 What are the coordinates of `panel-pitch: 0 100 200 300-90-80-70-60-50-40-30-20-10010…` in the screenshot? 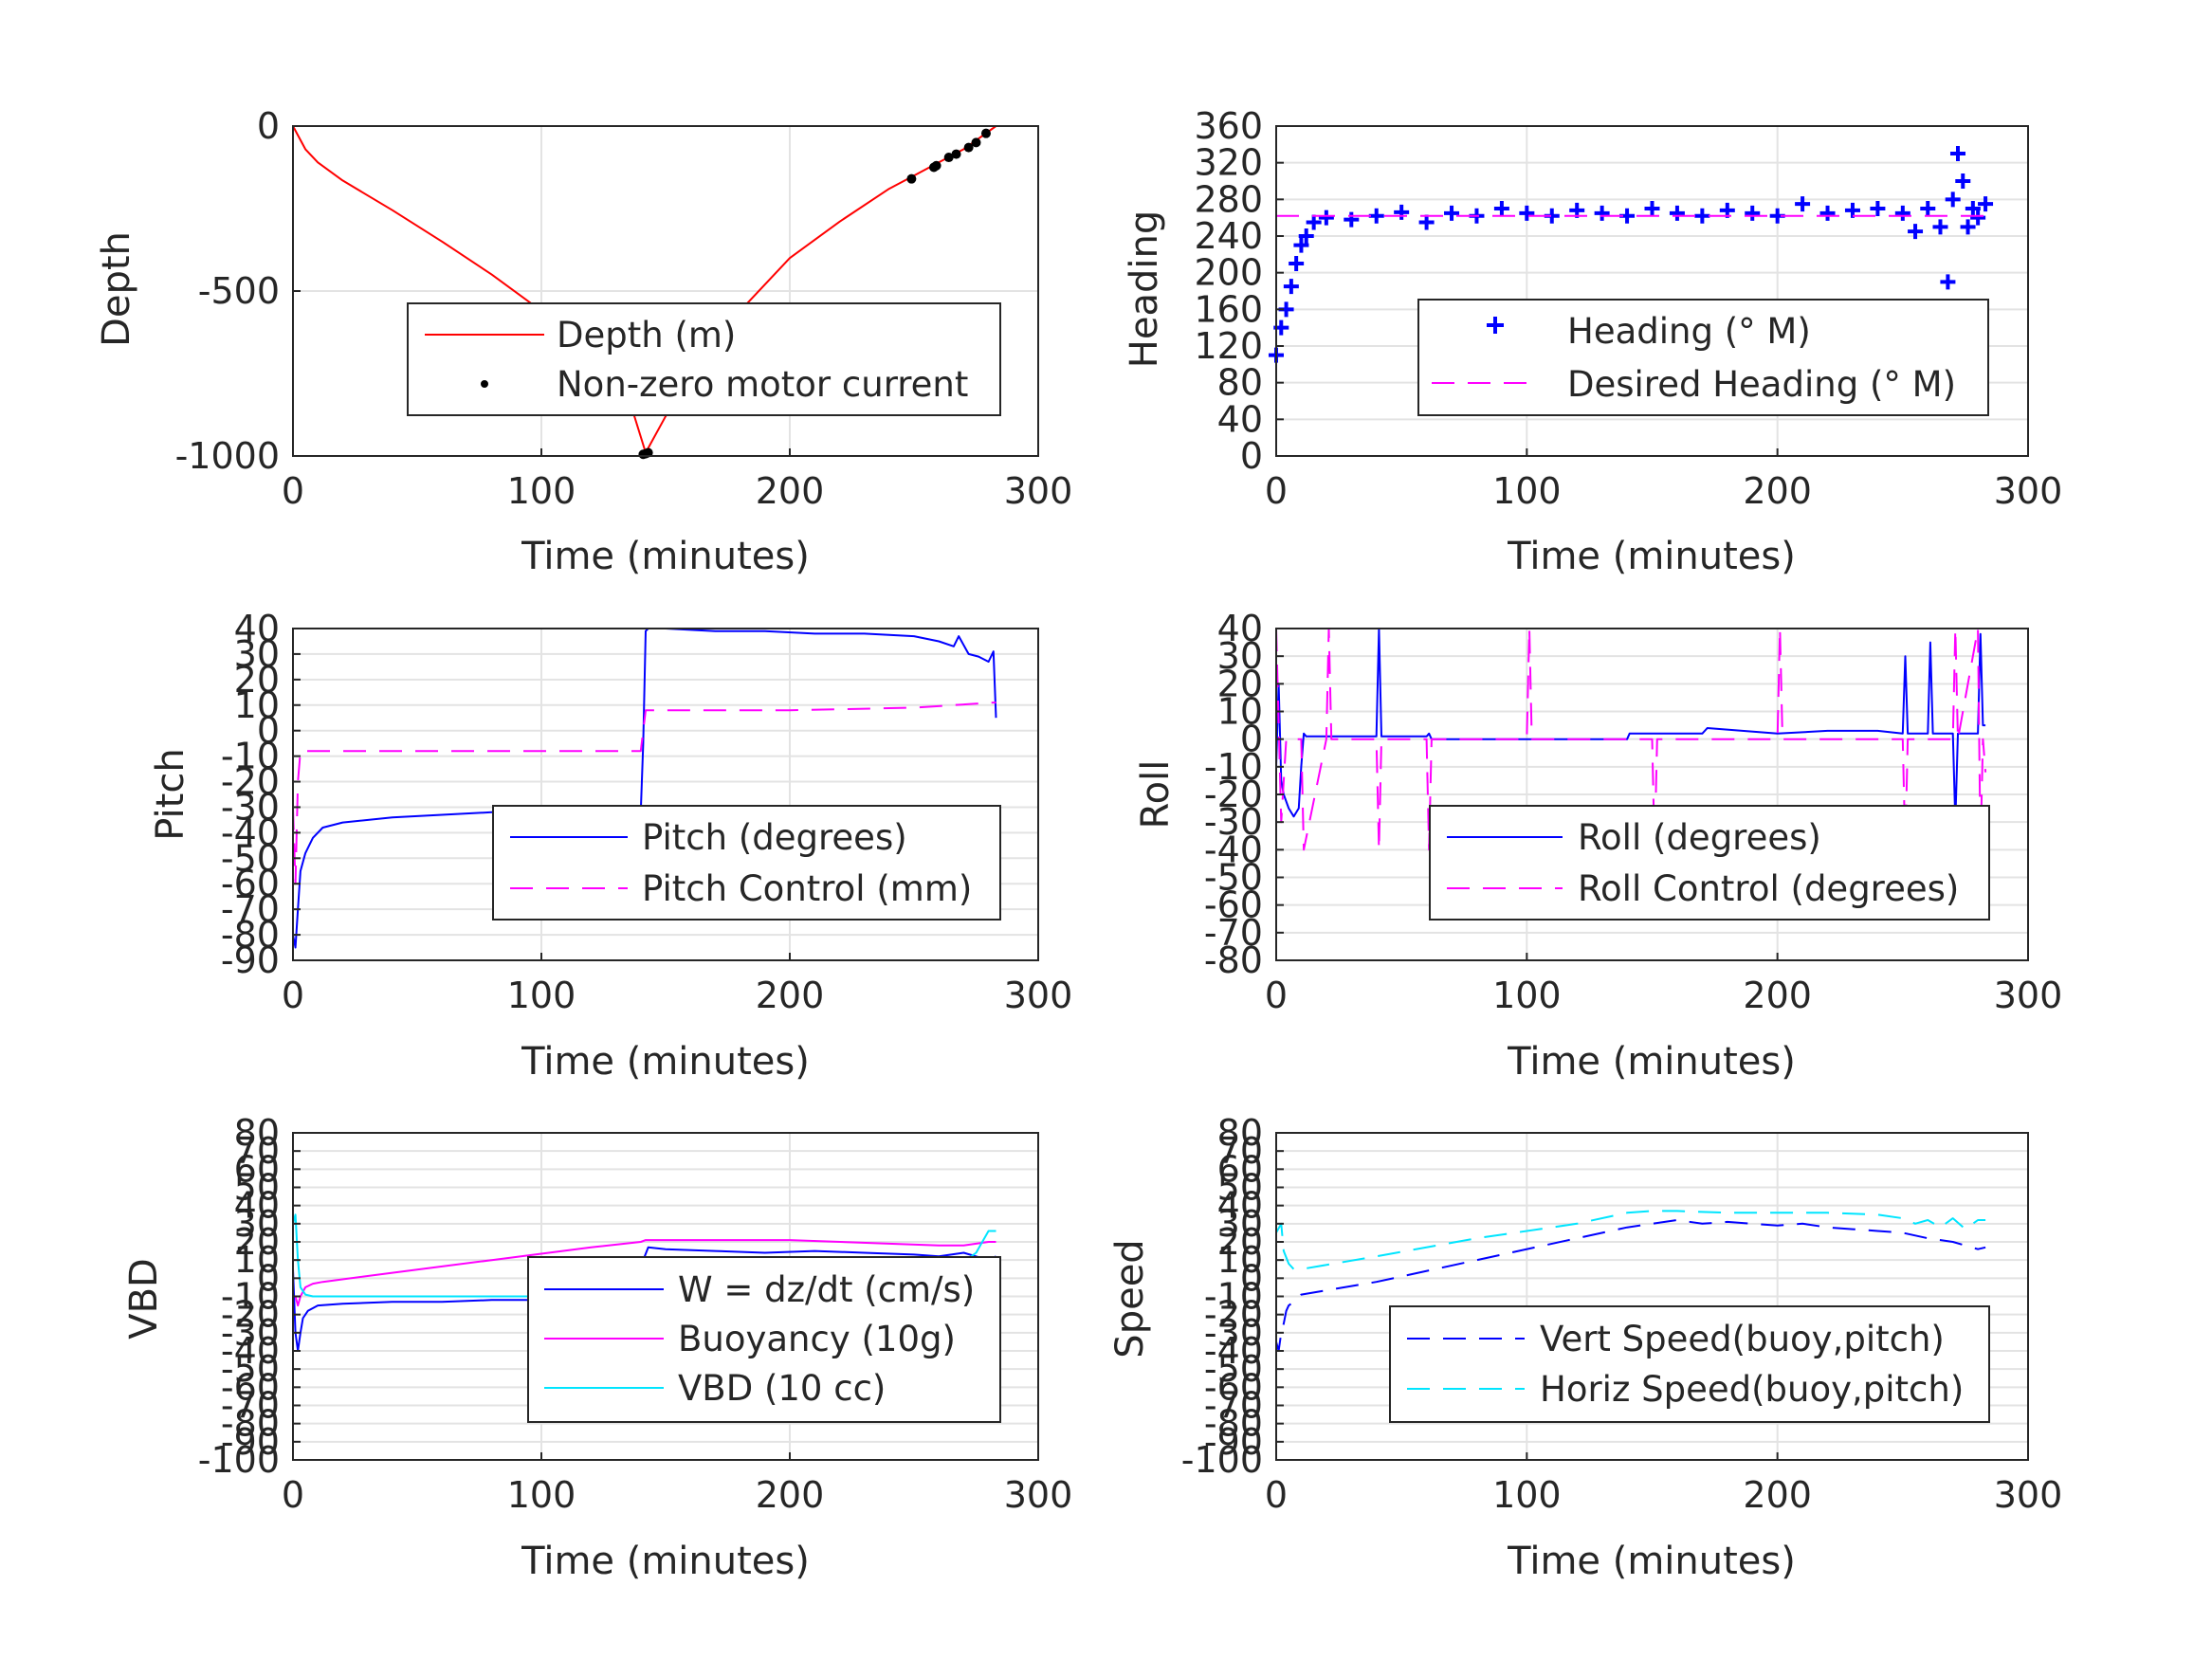 It's located at (610, 846).